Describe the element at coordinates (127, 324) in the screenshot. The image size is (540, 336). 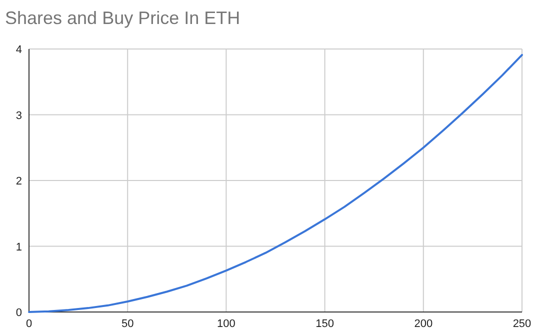
I see `x-tick-label: 50` at that location.